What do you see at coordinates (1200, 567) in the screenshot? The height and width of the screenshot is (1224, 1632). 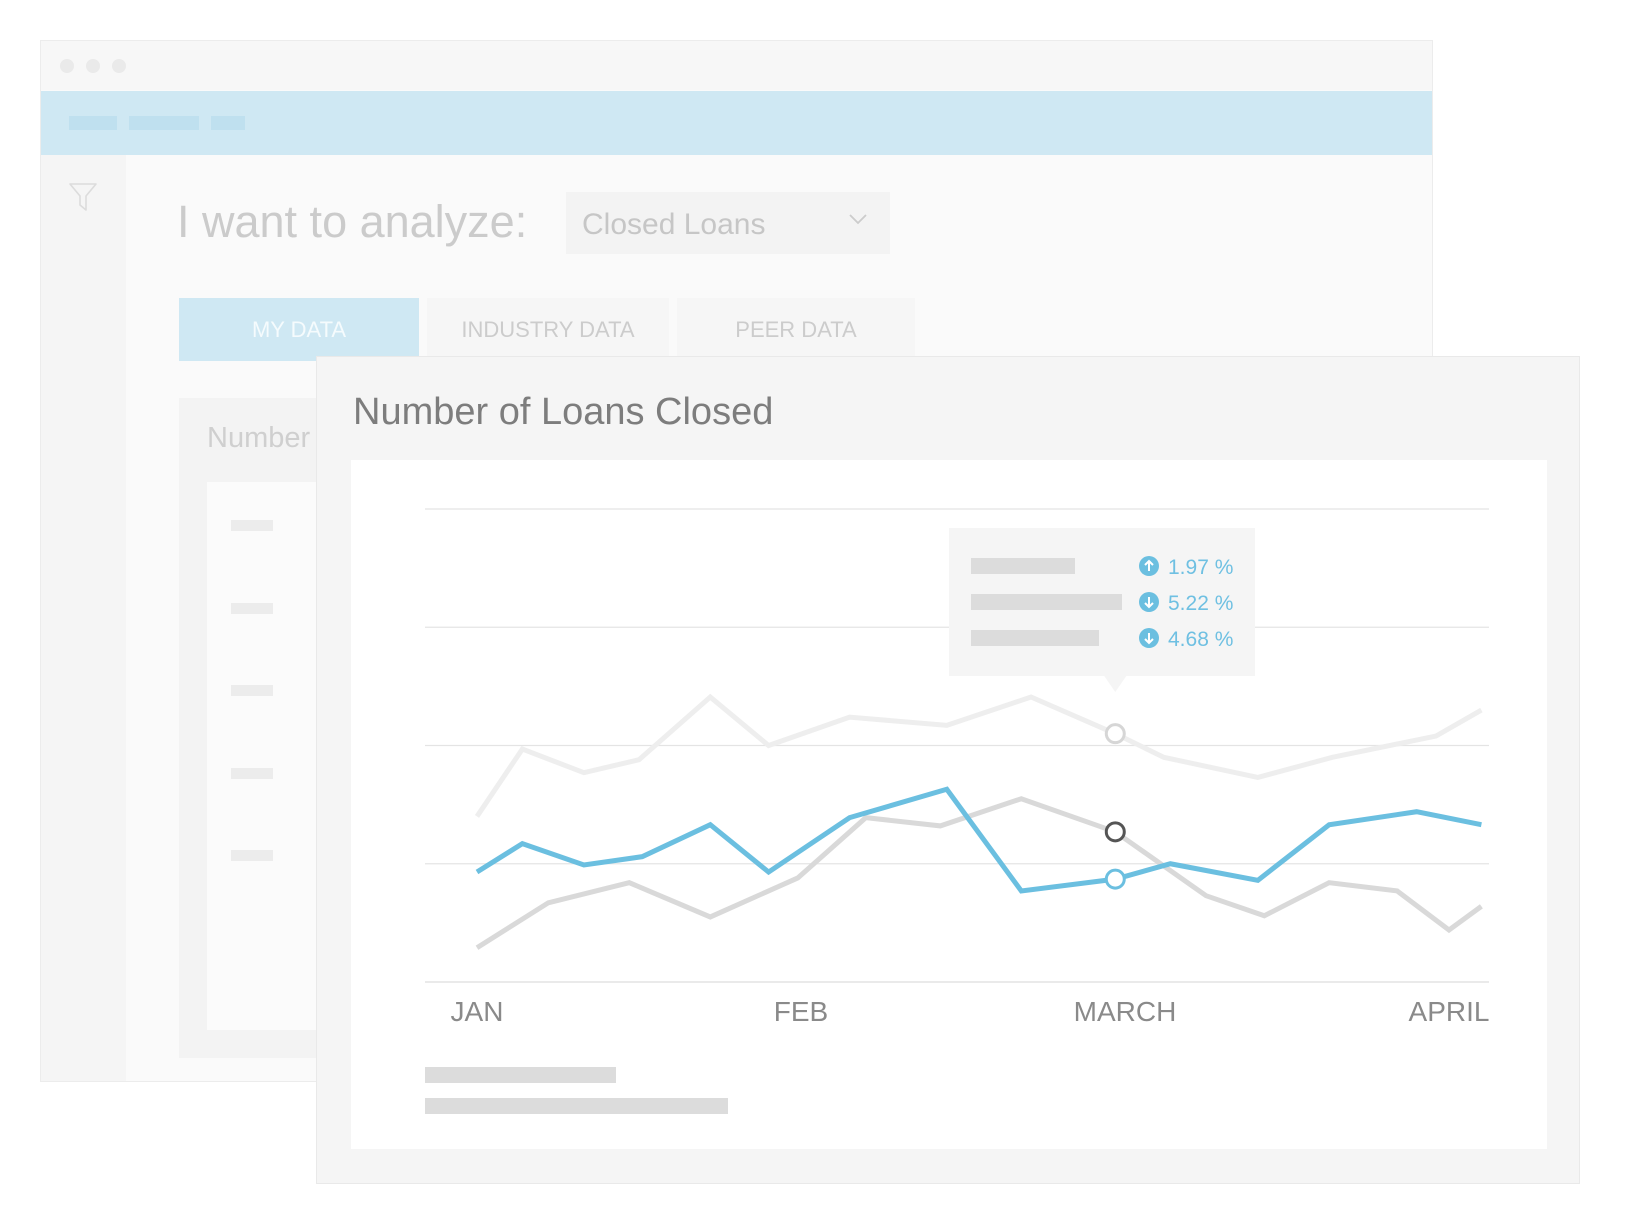 I see `tooltip-value: 1.97 %` at bounding box center [1200, 567].